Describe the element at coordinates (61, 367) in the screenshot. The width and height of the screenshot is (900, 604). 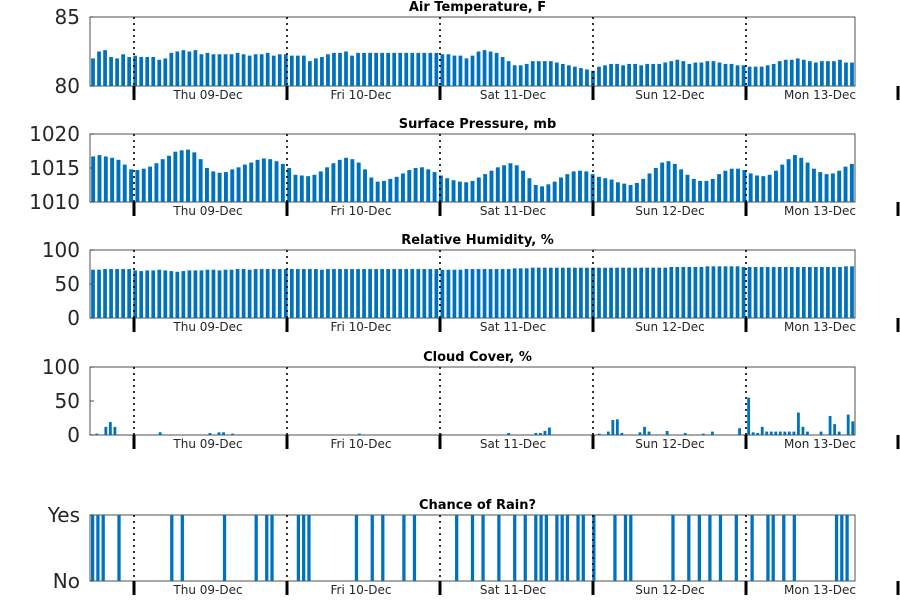
I see `y-tick-label: 100` at that location.